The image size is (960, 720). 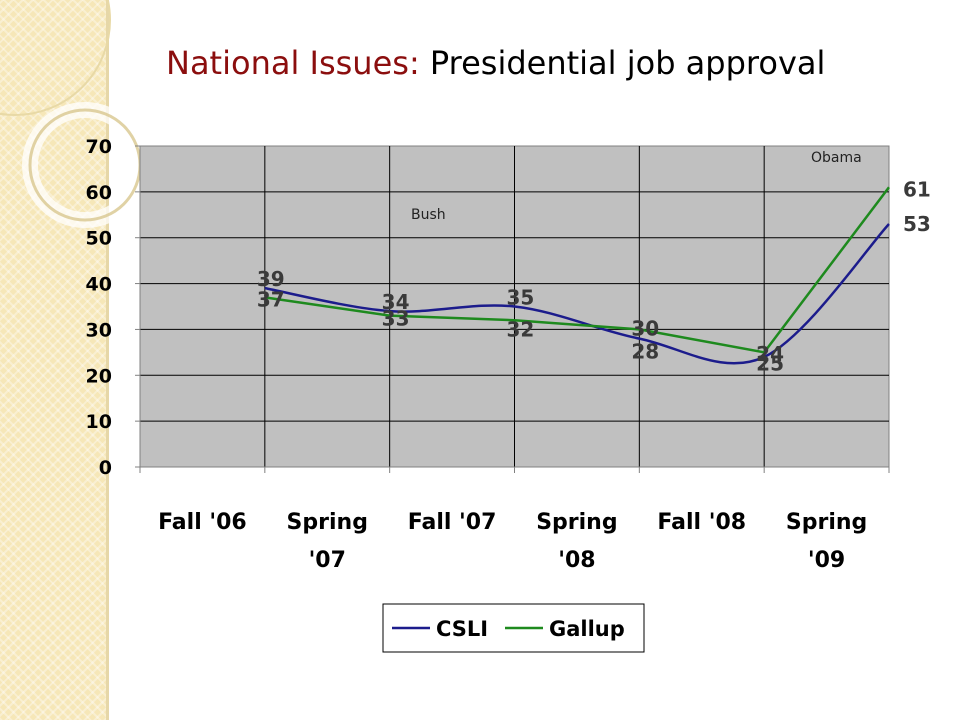 I want to click on data-label-gallup: 30, so click(x=645, y=328).